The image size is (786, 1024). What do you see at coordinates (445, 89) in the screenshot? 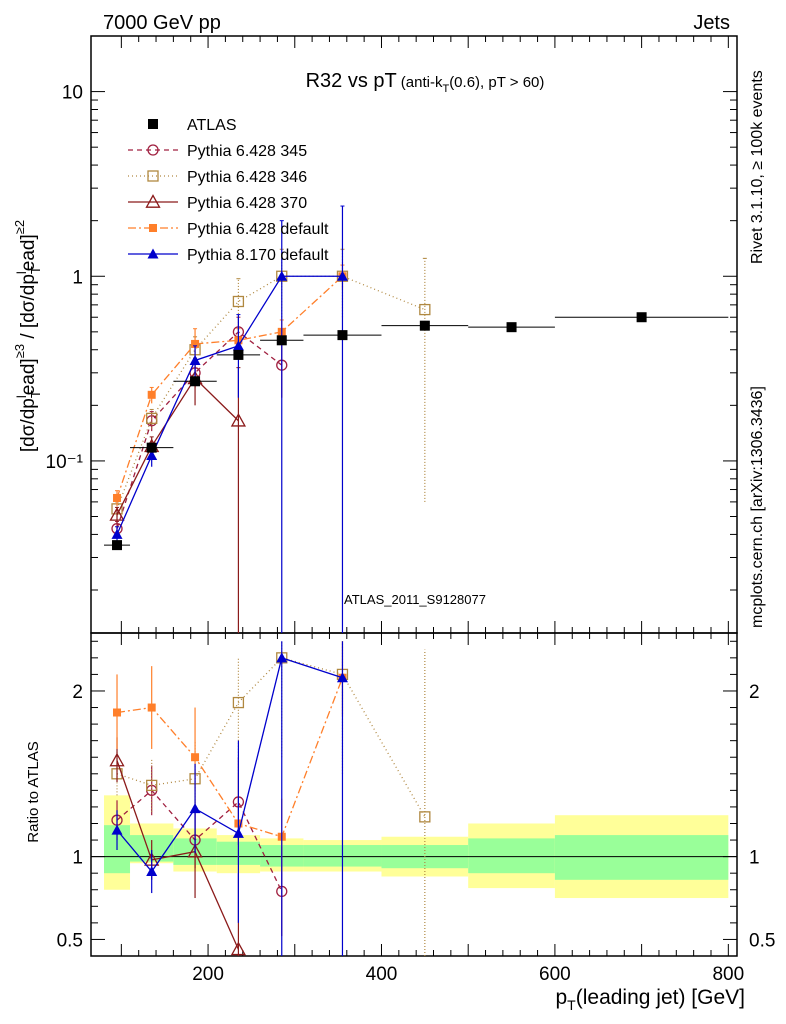
I see `title-sub-t: T` at bounding box center [445, 89].